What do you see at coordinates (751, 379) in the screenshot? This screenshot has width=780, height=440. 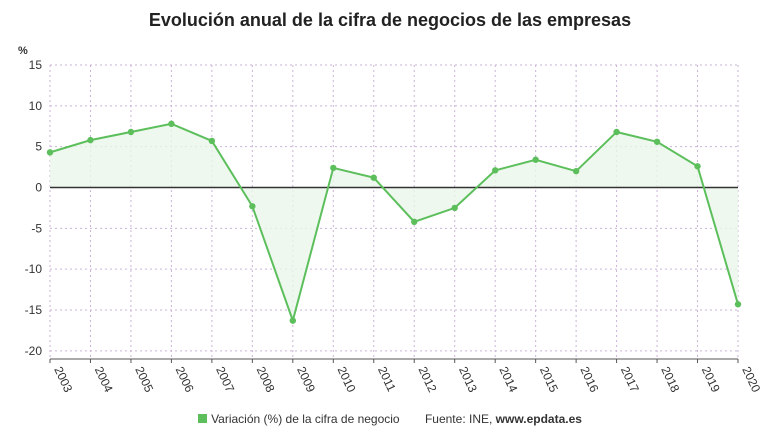 I see `x-tick-label: 2020` at bounding box center [751, 379].